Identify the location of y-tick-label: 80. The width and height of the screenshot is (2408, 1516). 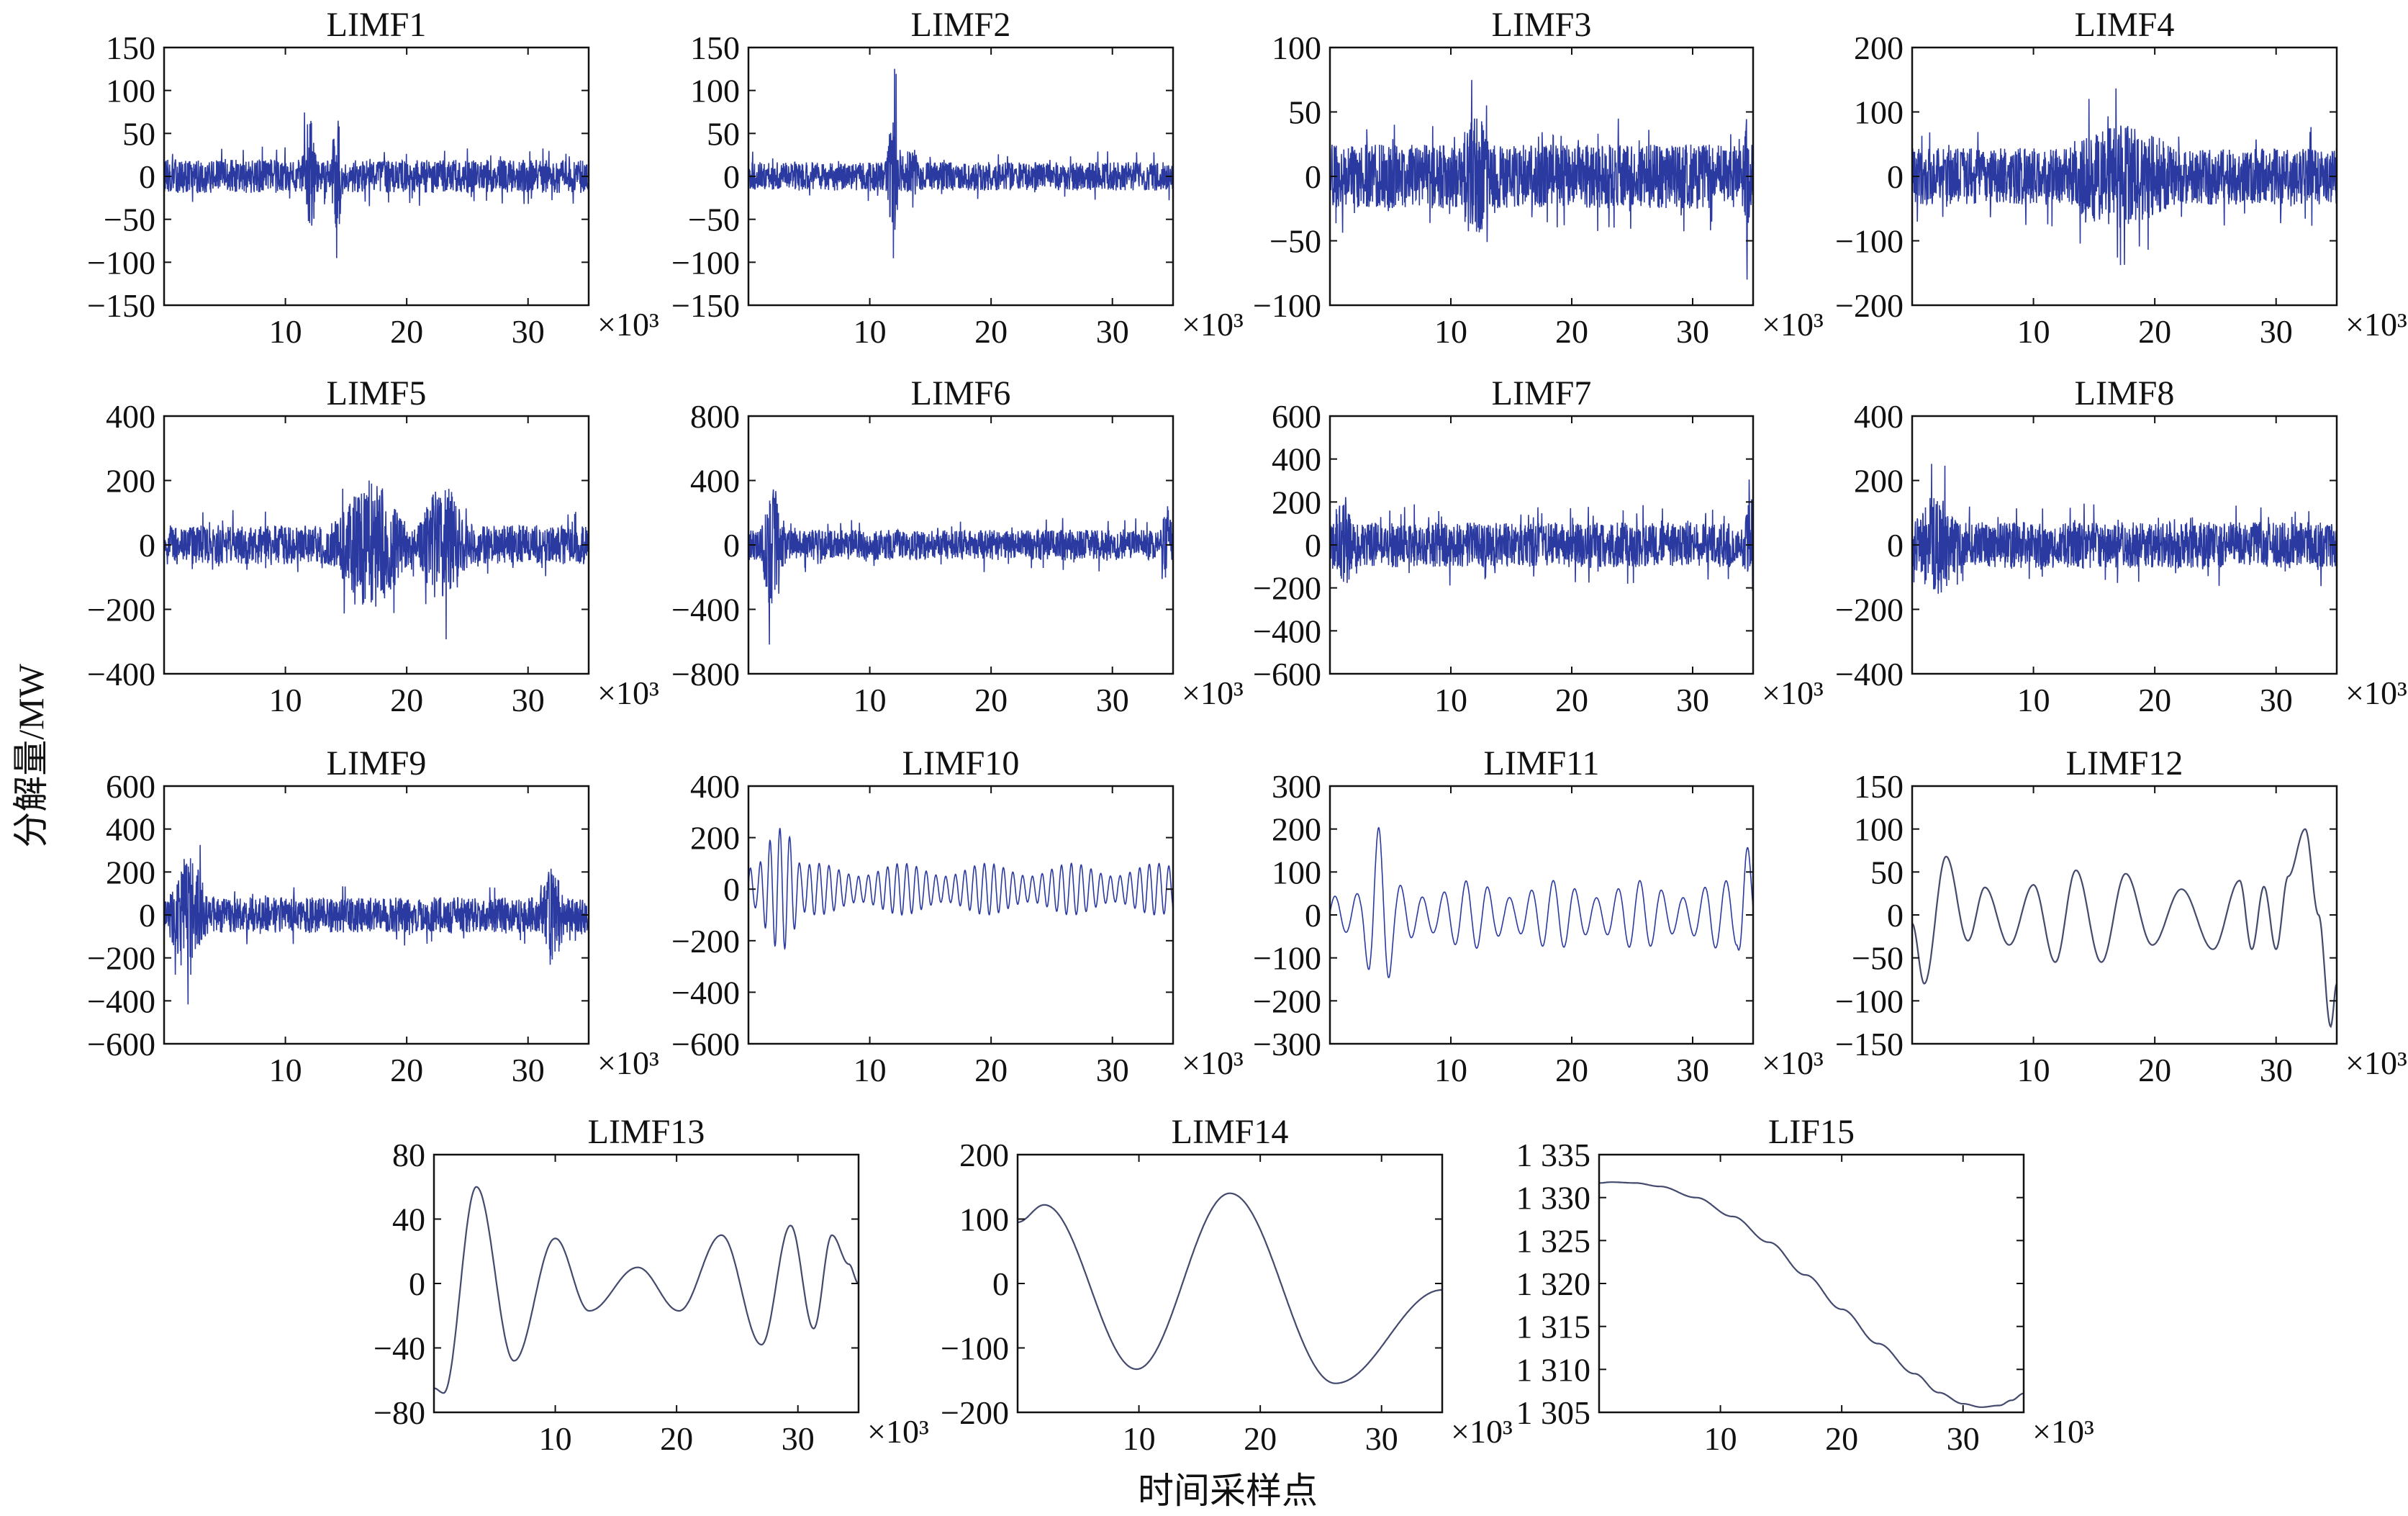
(408, 1155).